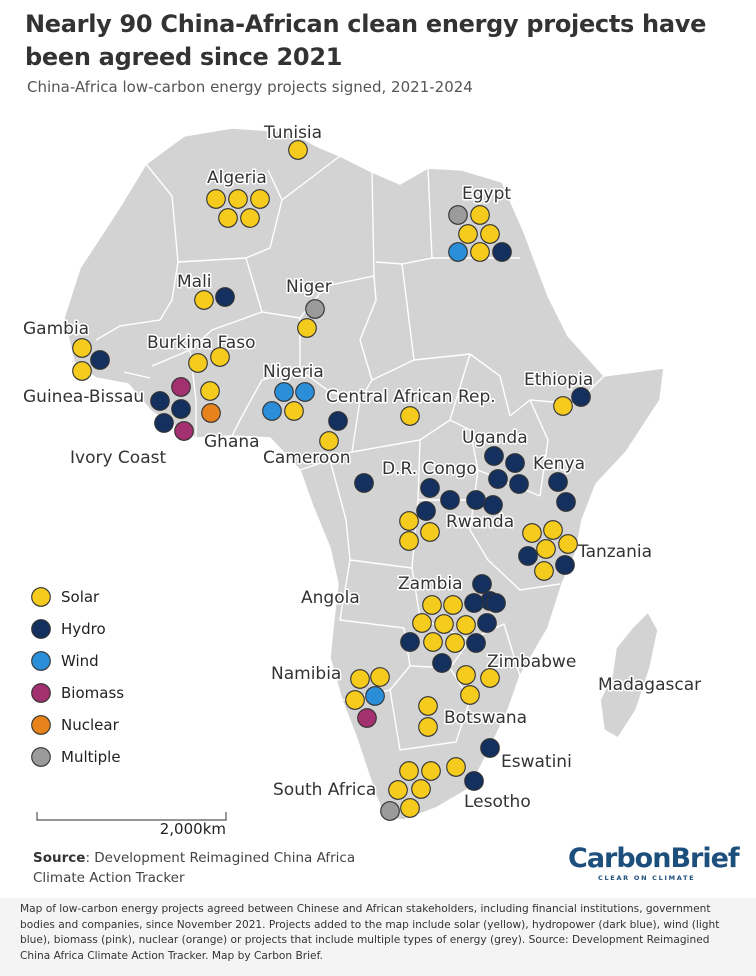 This screenshot has height=976, width=756. I want to click on country-label-tunisia: Tunisia, so click(292, 133).